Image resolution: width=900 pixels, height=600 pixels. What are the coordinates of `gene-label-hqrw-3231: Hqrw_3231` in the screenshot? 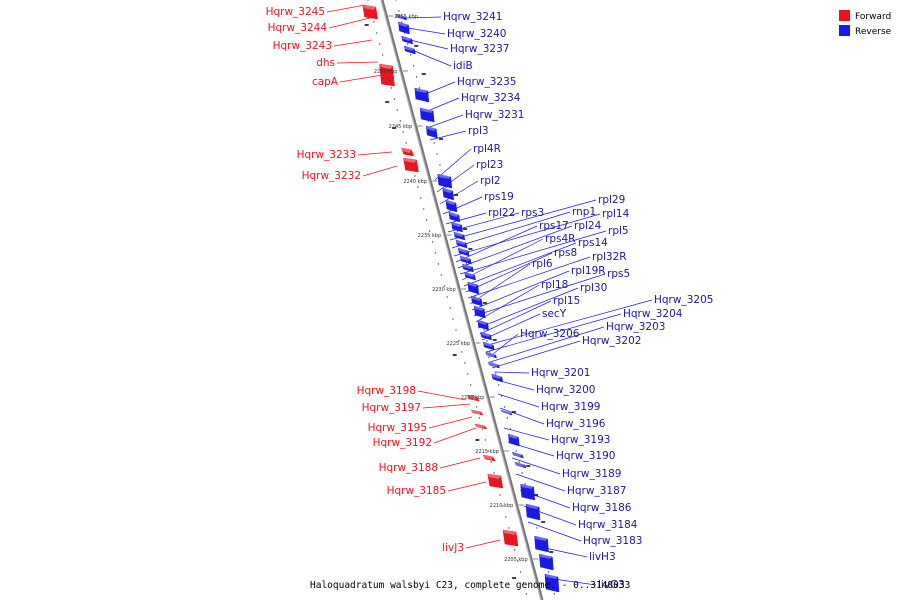 It's located at (494, 115).